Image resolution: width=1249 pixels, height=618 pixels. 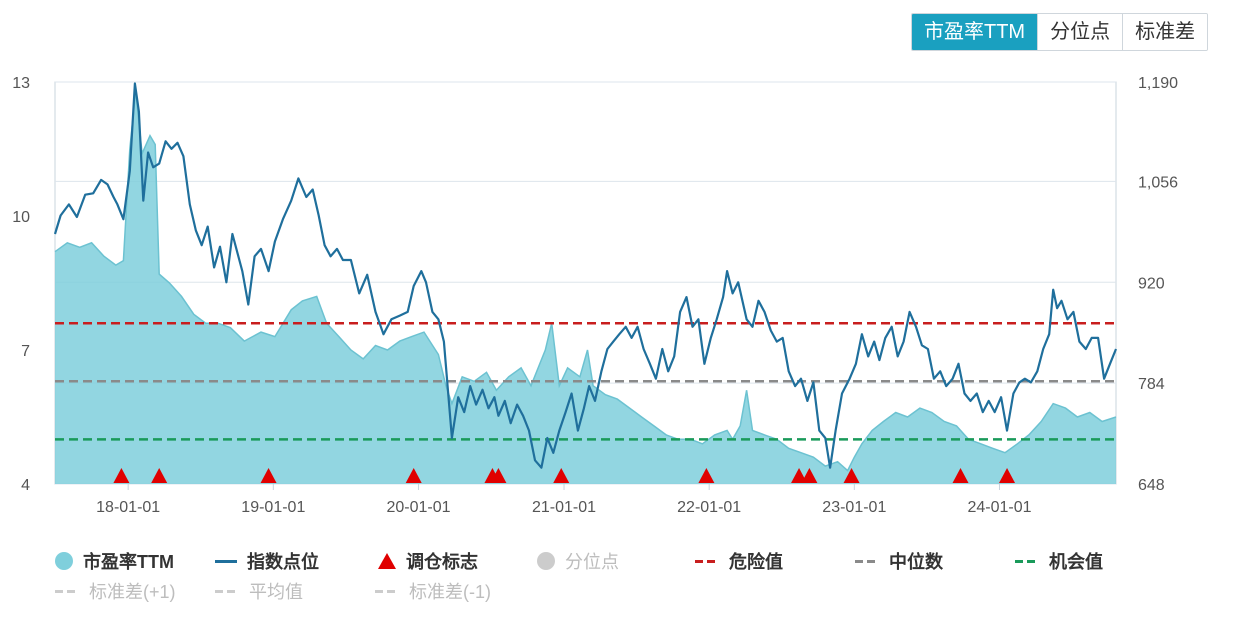 What do you see at coordinates (1076, 562) in the screenshot?
I see `legend-label: 机会值` at bounding box center [1076, 562].